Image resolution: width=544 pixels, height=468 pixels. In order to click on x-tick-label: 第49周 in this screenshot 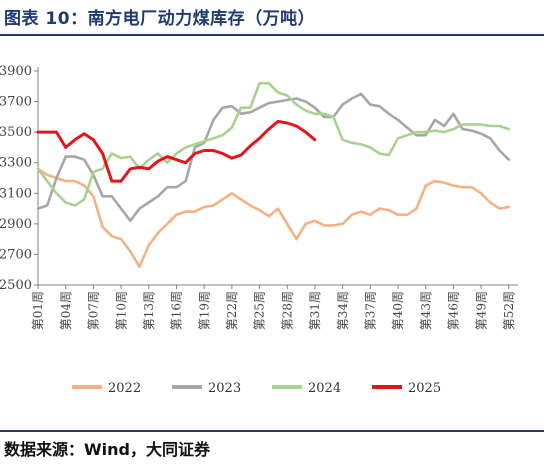, I will do `click(481, 310)`.